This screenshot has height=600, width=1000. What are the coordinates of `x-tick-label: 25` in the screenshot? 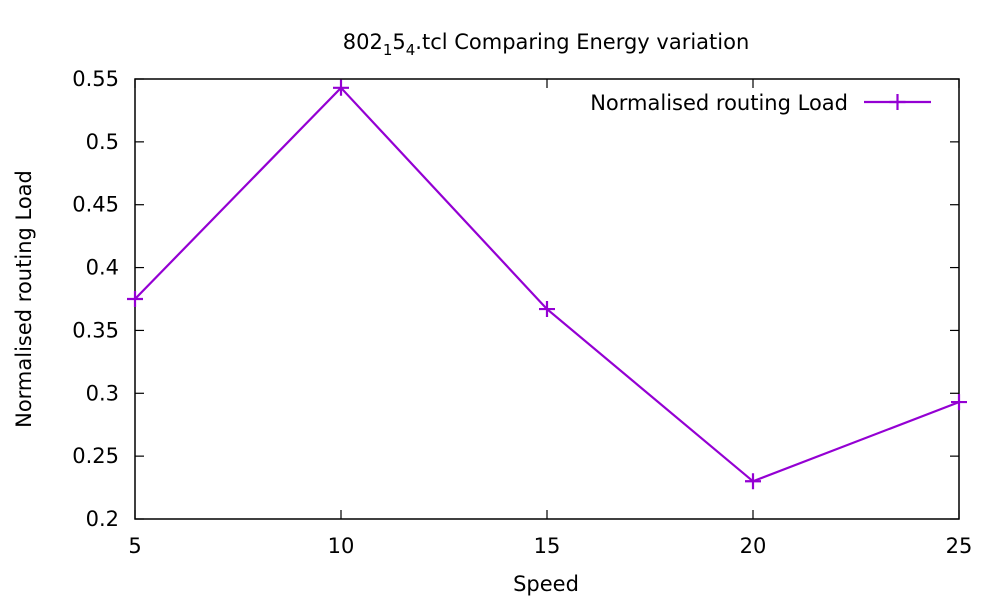 It's located at (959, 546).